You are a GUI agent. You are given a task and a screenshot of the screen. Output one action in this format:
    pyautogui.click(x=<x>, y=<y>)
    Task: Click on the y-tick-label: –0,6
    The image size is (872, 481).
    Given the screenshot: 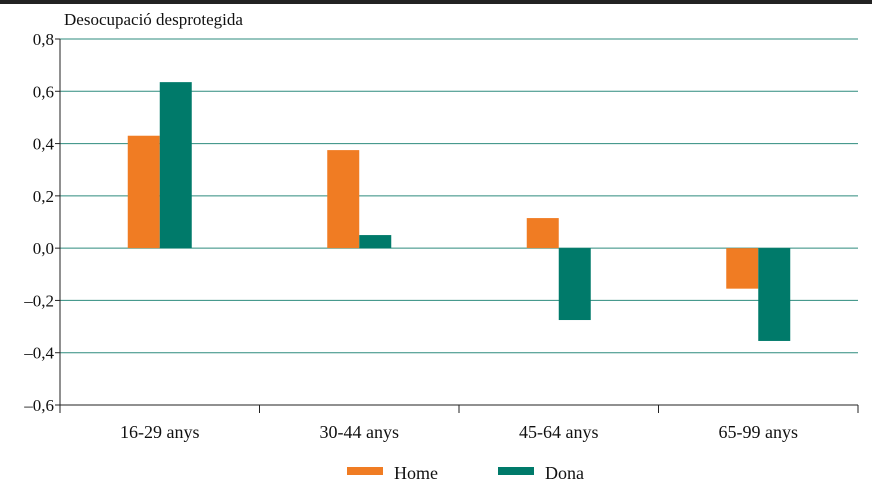 What is the action you would take?
    pyautogui.click(x=38, y=405)
    